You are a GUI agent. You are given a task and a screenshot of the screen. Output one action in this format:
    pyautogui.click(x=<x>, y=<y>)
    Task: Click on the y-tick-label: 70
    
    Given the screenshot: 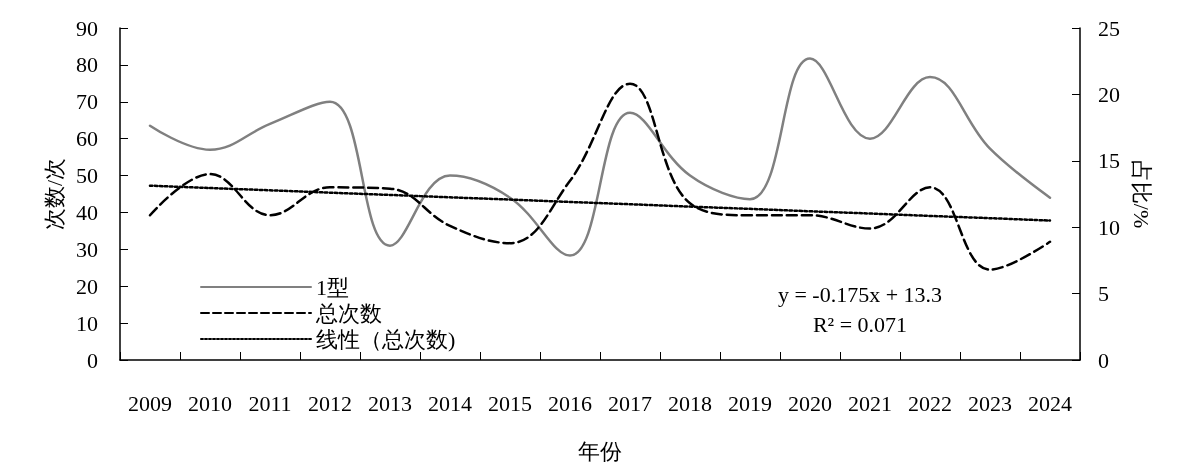 What is the action you would take?
    pyautogui.click(x=87, y=102)
    